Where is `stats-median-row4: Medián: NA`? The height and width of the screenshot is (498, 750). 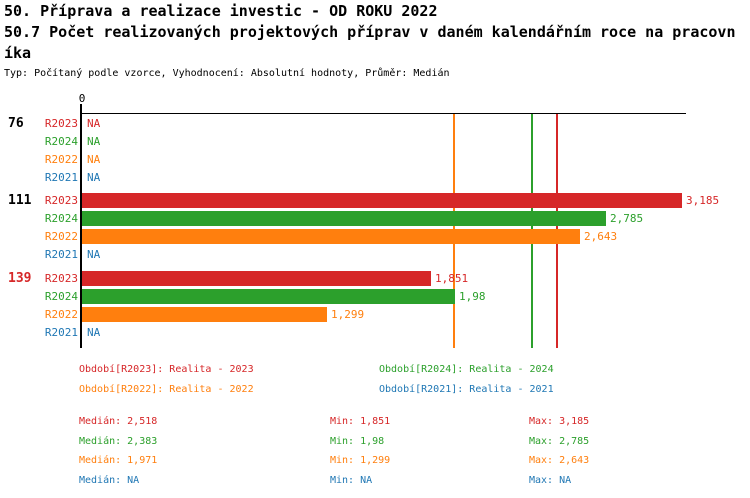 stats-median-row4: Medián: NA is located at coordinates (109, 480).